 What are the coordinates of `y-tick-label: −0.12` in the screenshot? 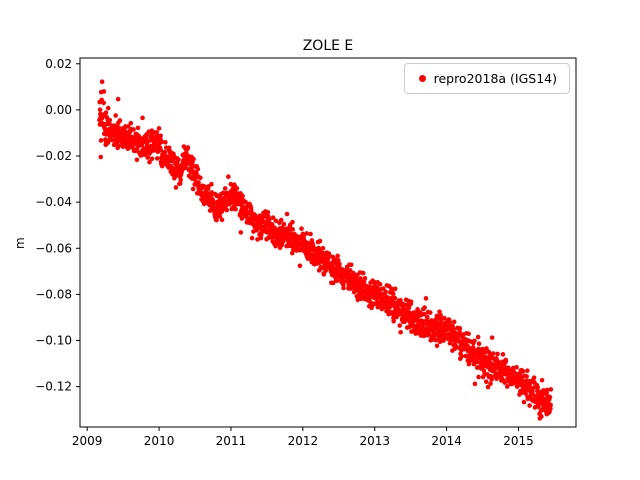 It's located at (53, 387).